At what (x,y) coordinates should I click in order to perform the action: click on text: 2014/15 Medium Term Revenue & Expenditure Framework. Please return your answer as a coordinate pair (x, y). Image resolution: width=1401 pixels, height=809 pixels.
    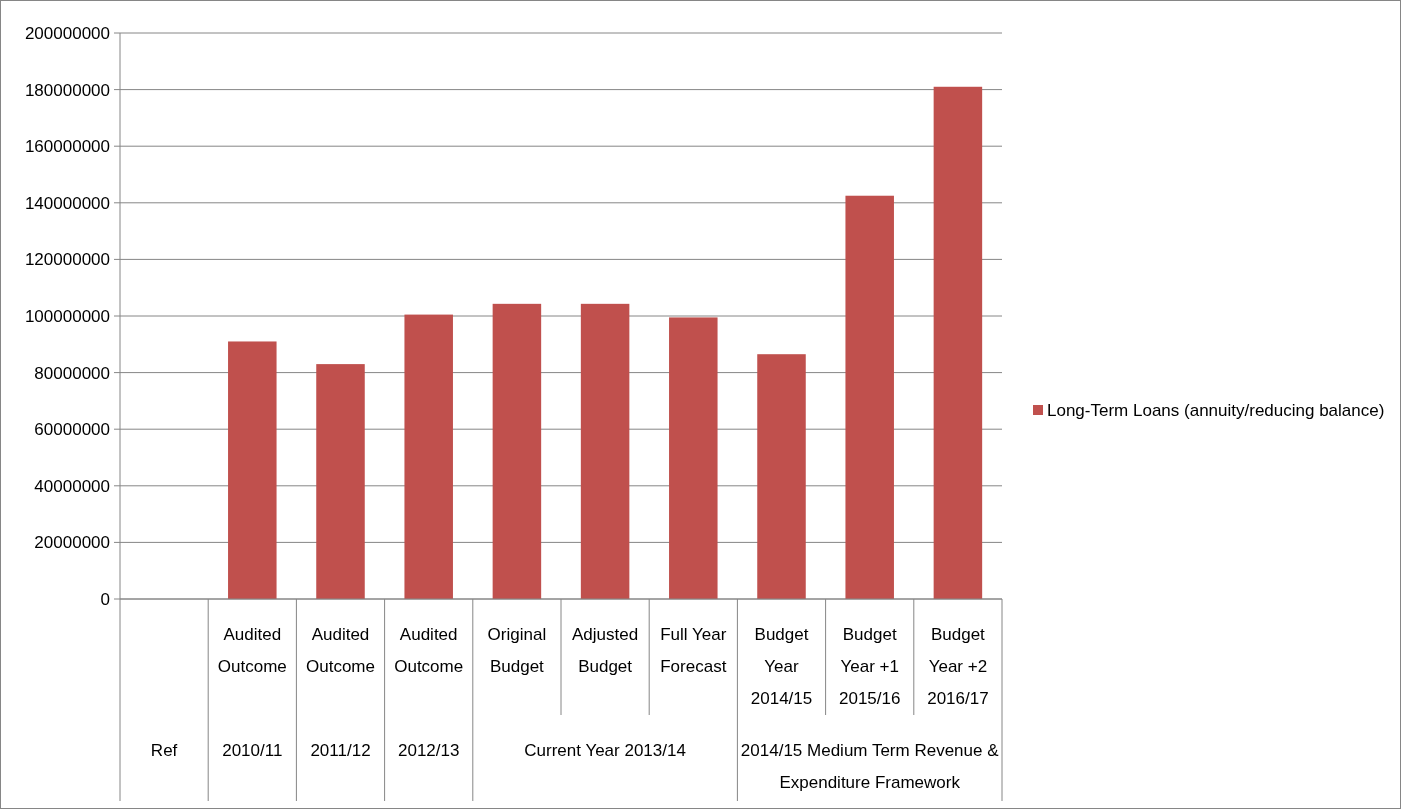
    Looking at the image, I should click on (870, 766).